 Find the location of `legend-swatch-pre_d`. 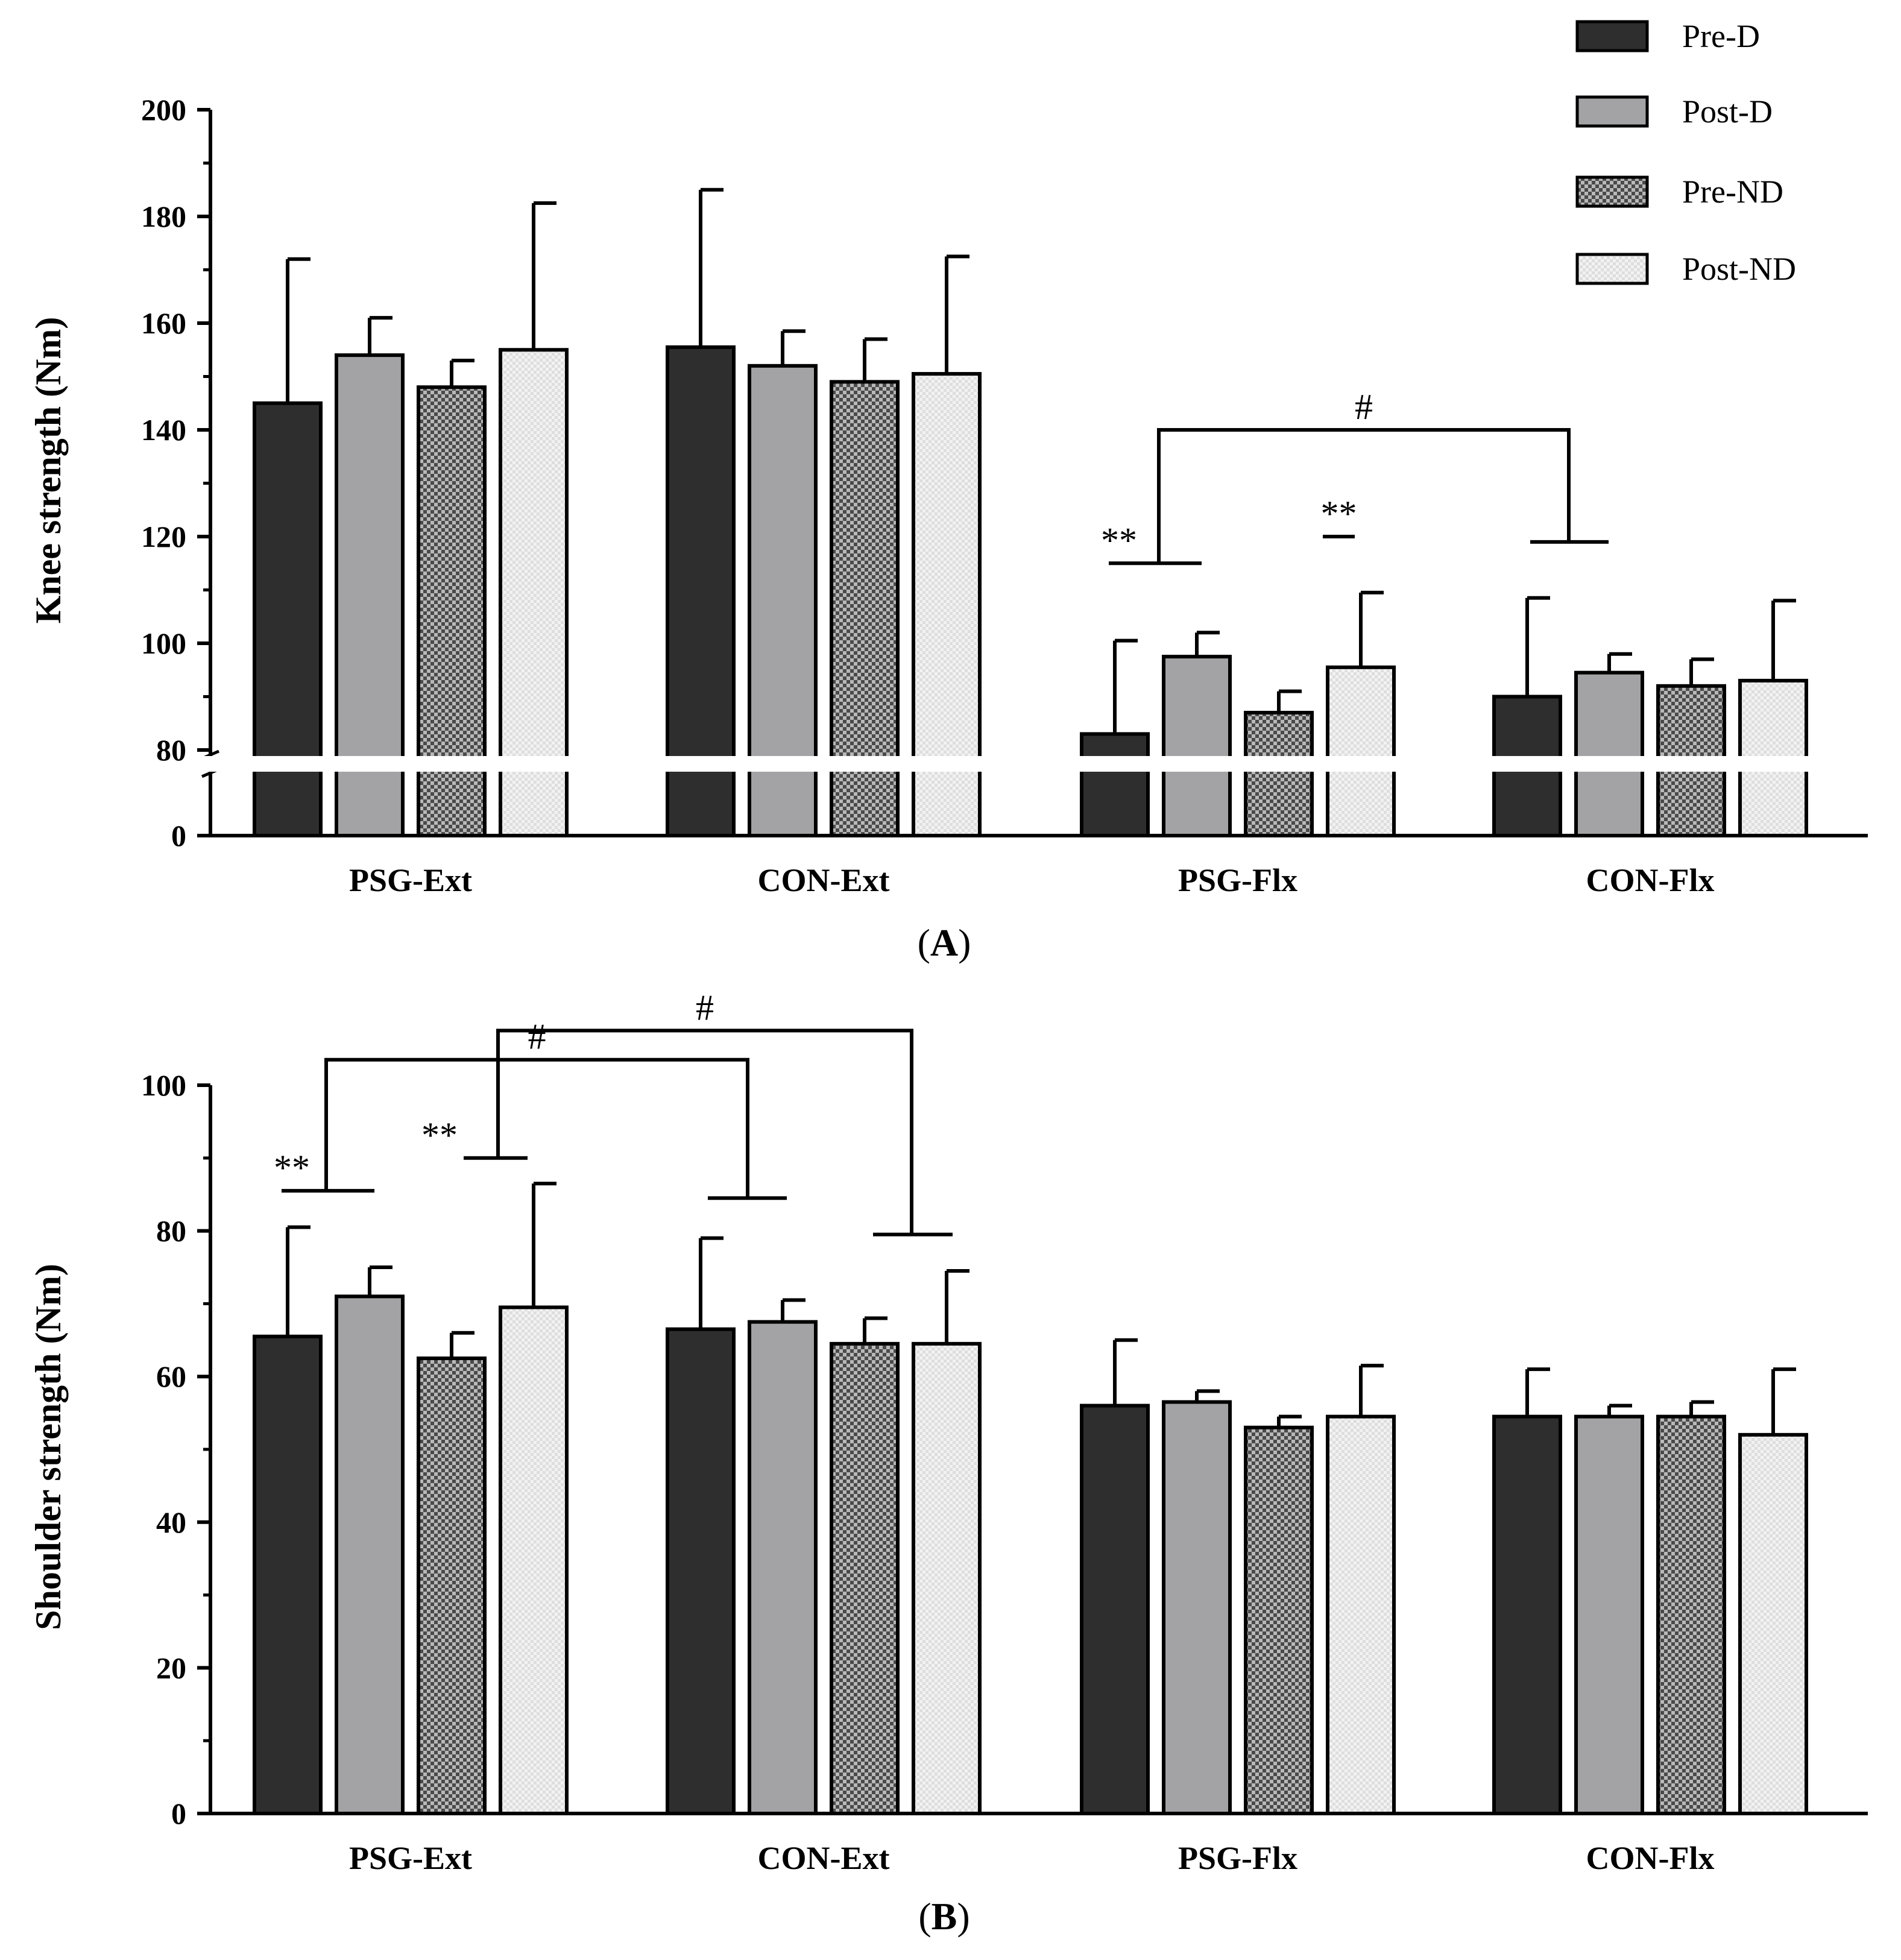

legend-swatch-pre_d is located at coordinates (1612, 36).